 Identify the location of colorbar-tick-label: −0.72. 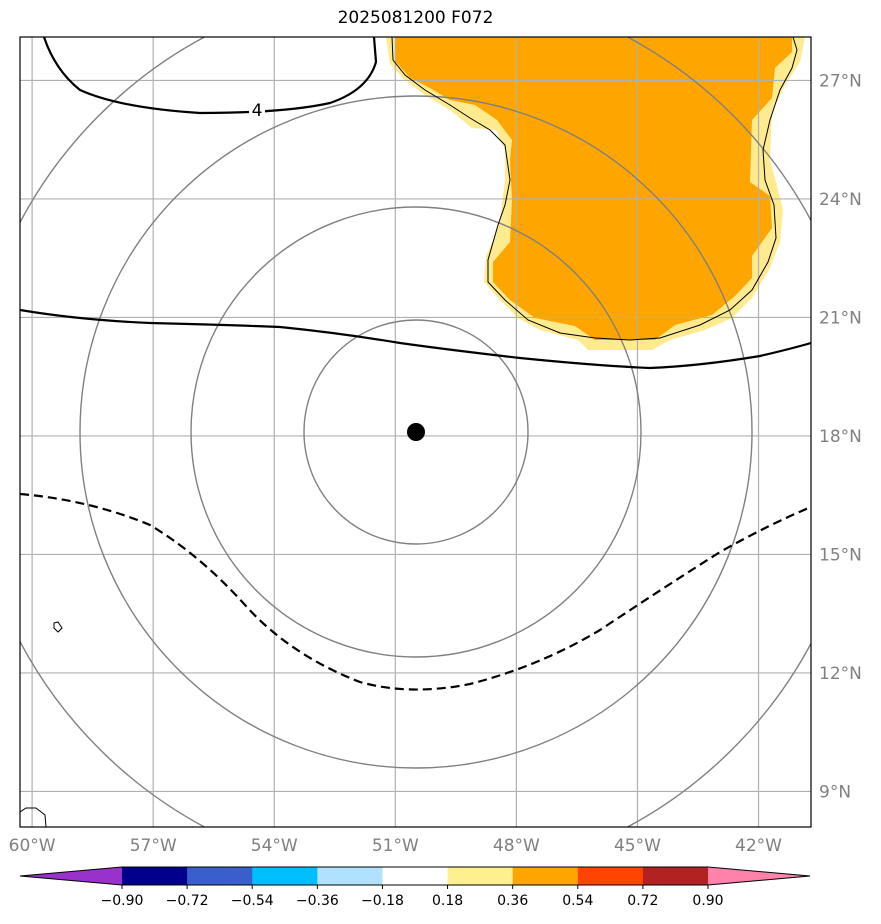
(187, 901).